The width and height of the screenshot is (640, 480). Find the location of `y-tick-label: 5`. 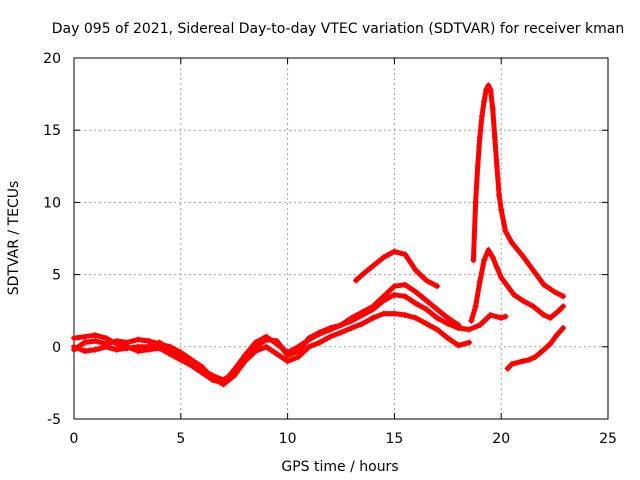

y-tick-label: 5 is located at coordinates (56, 276).